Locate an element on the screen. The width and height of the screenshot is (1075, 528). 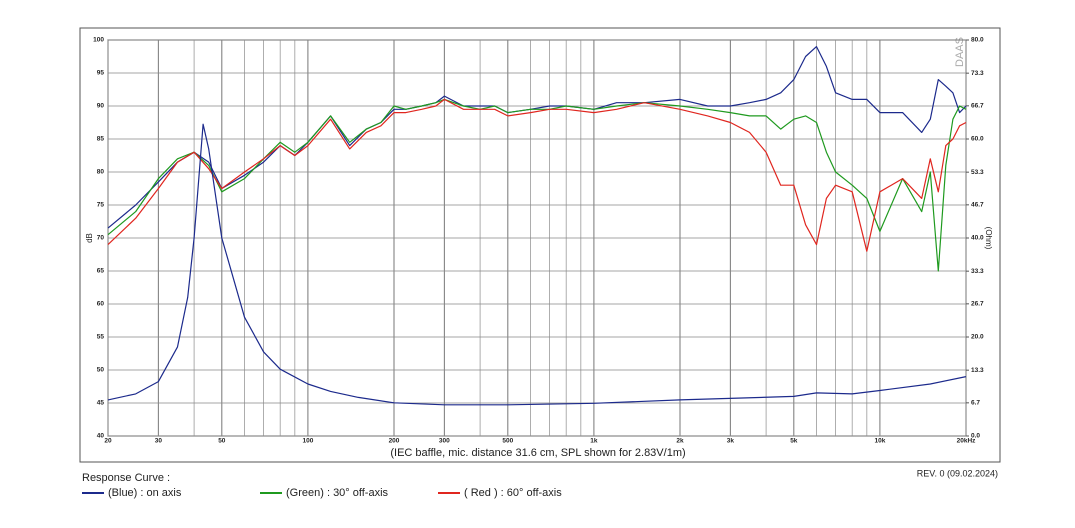
y-tick-label: 75 is located at coordinates (101, 205).